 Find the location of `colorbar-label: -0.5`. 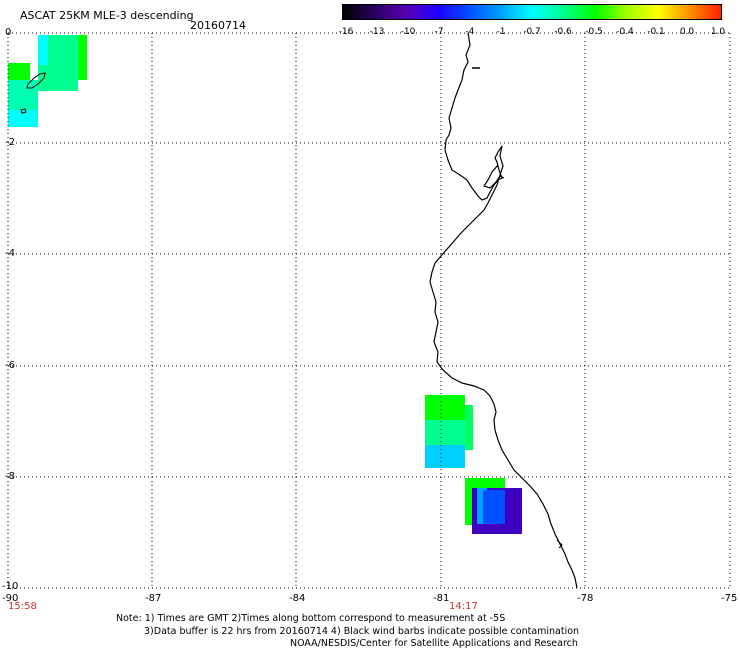

colorbar-label: -0.5 is located at coordinates (594, 32).